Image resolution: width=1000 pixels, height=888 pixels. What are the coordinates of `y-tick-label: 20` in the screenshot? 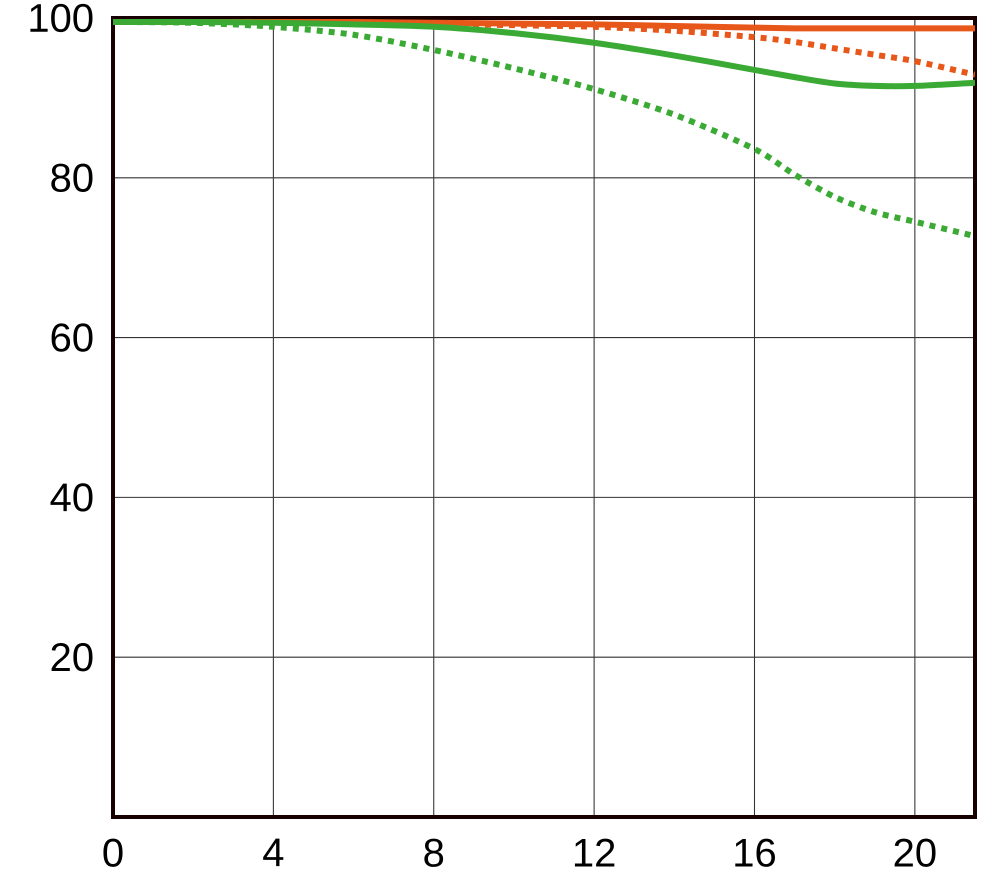 It's located at (72, 657).